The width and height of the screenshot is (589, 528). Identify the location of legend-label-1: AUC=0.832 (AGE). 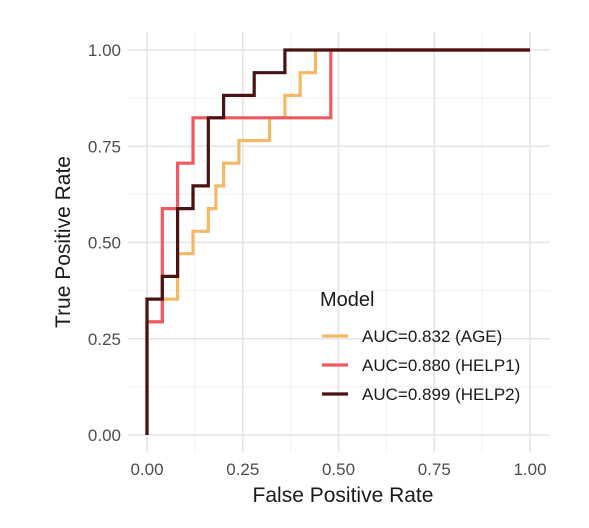
(432, 336).